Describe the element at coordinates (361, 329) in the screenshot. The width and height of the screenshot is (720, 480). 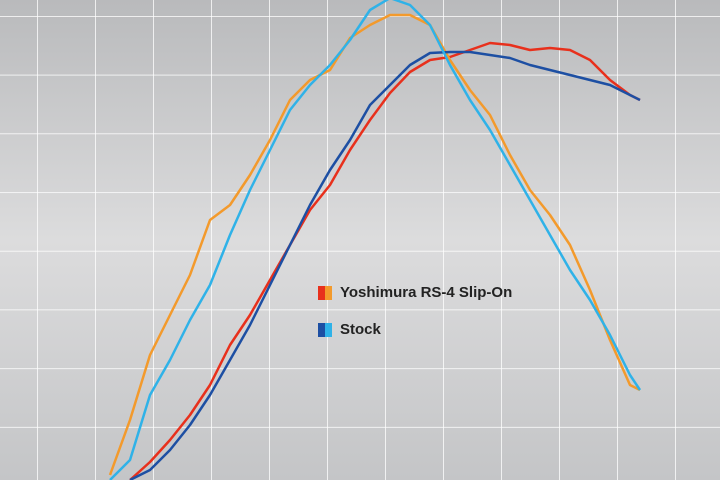
I see `legend-label: Stock` at that location.